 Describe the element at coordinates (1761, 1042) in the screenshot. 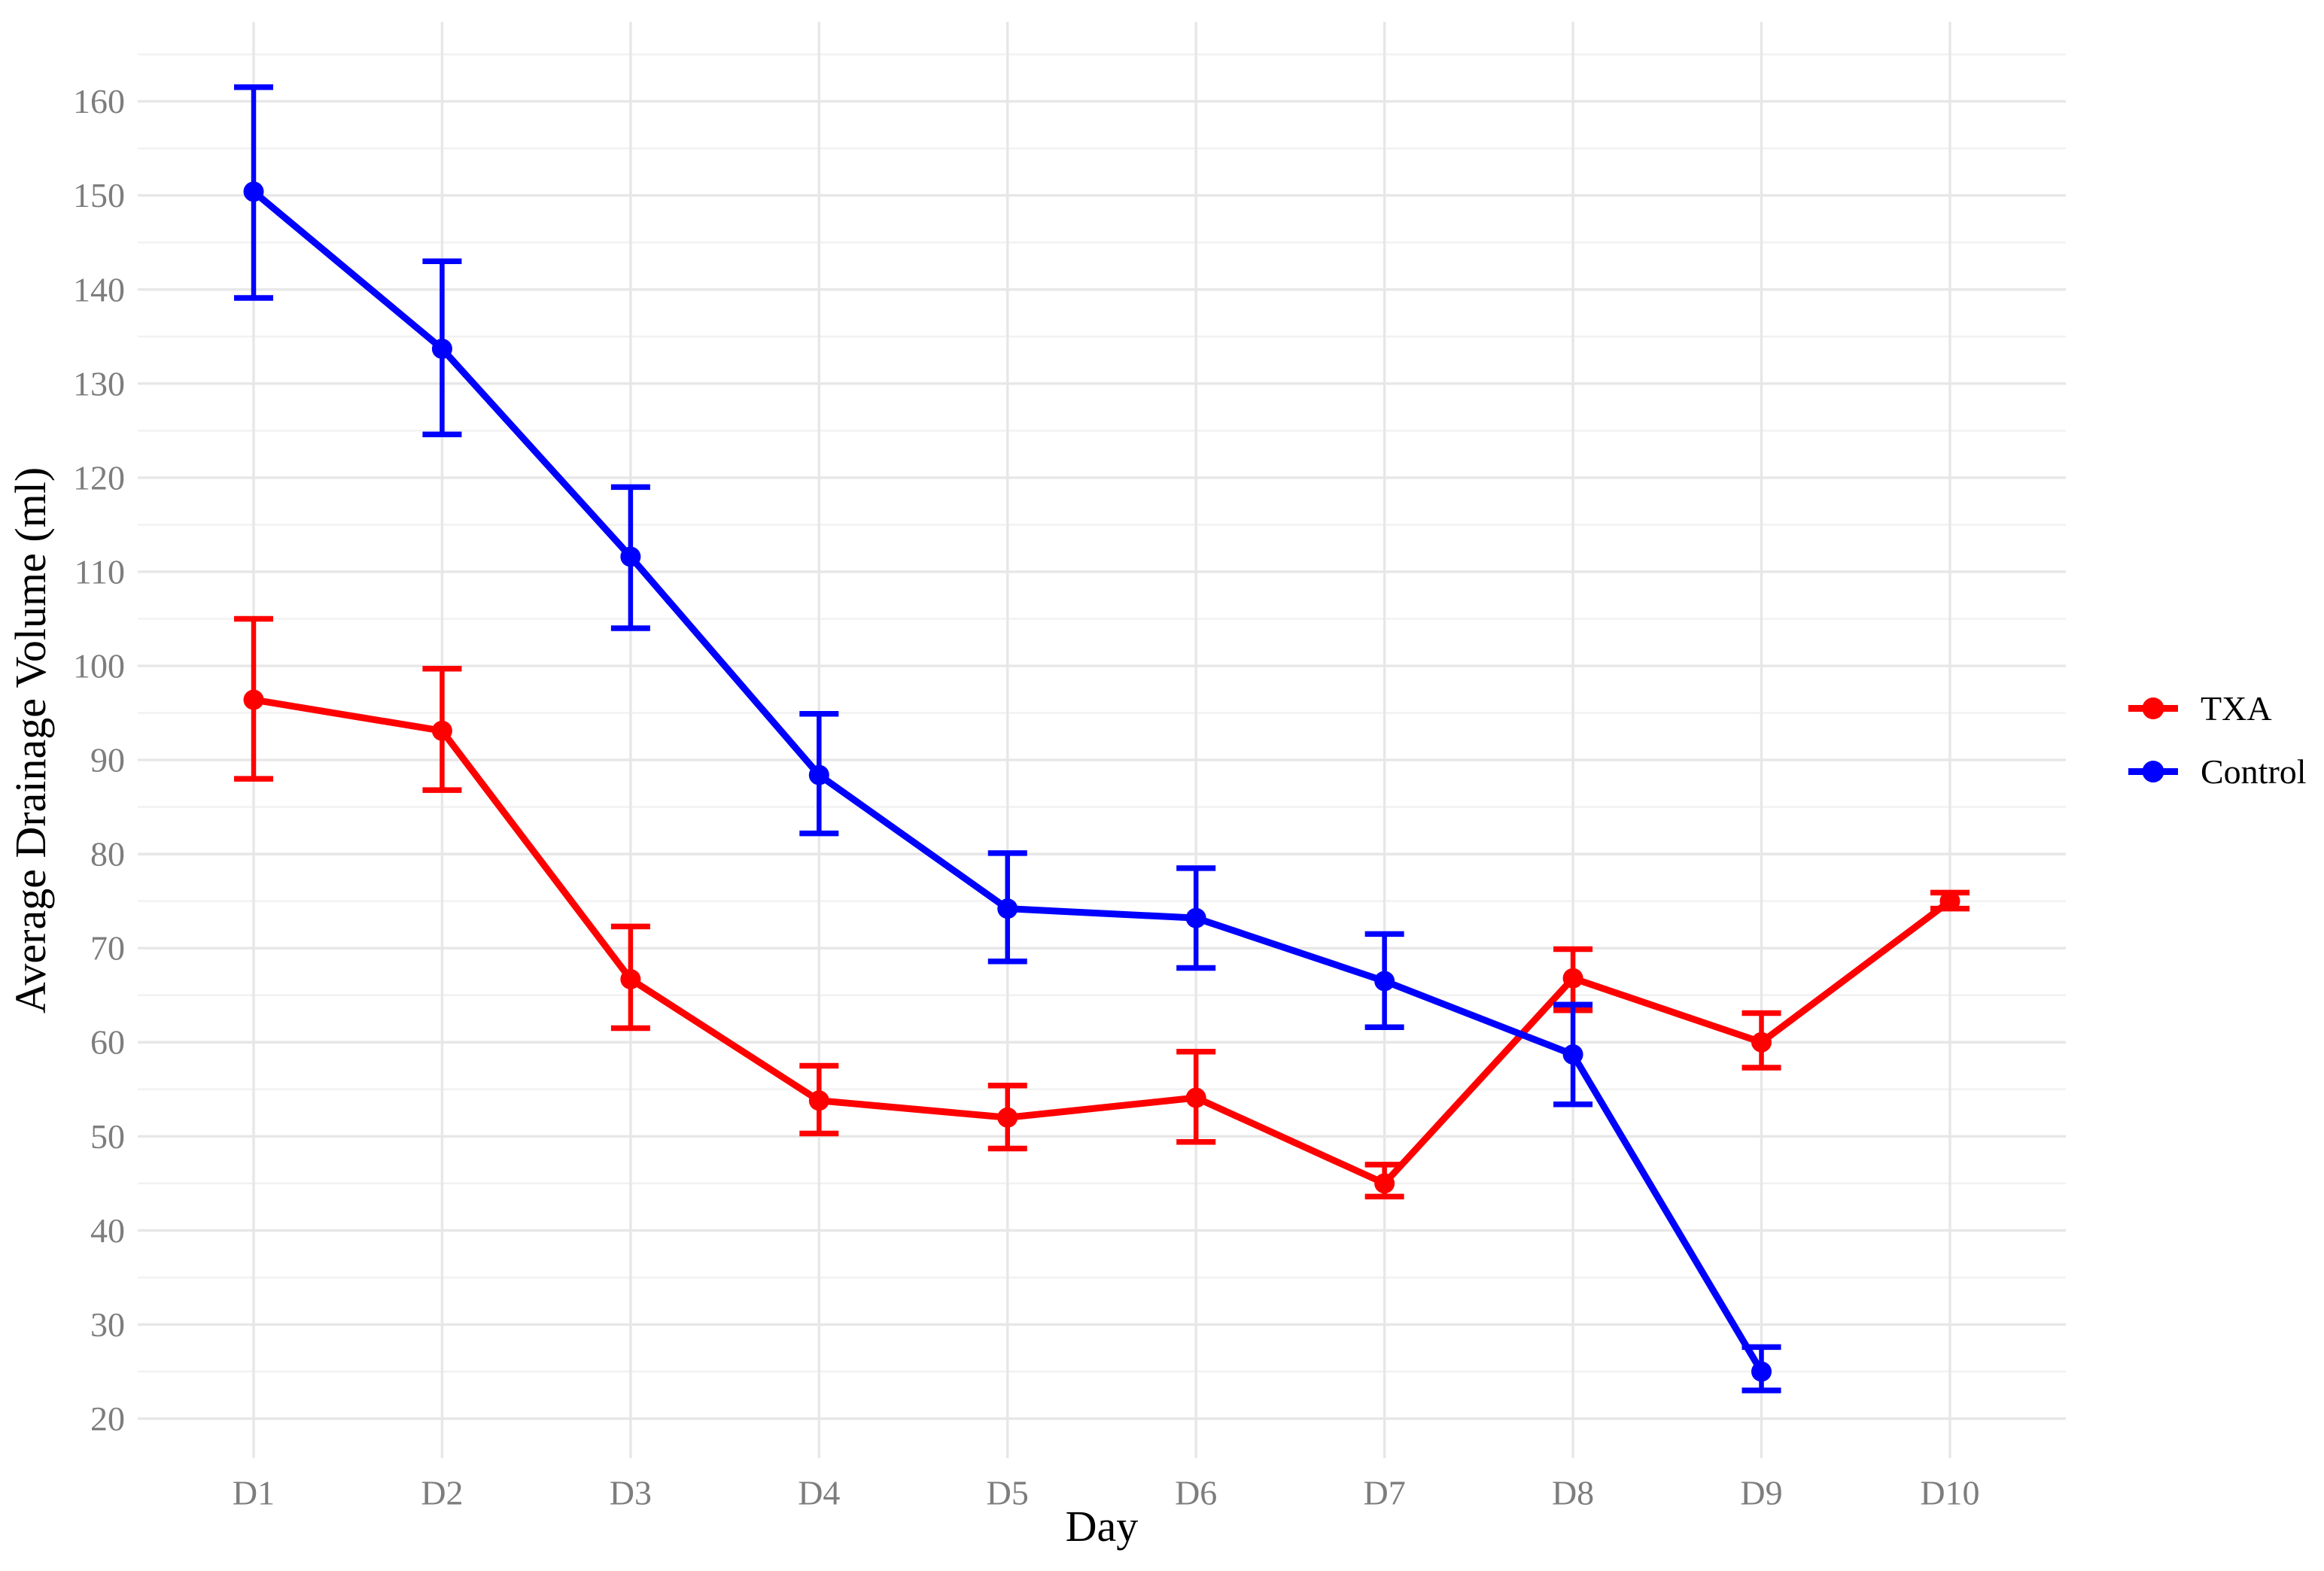

I see `data-point-TXA-D9` at that location.